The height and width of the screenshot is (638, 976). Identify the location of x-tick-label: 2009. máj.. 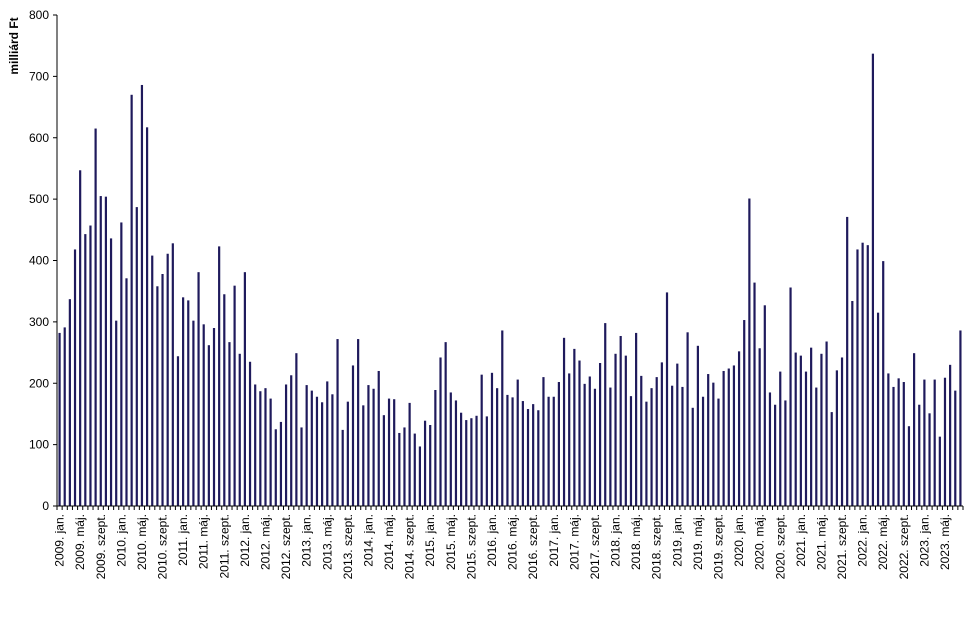
(80, 542).